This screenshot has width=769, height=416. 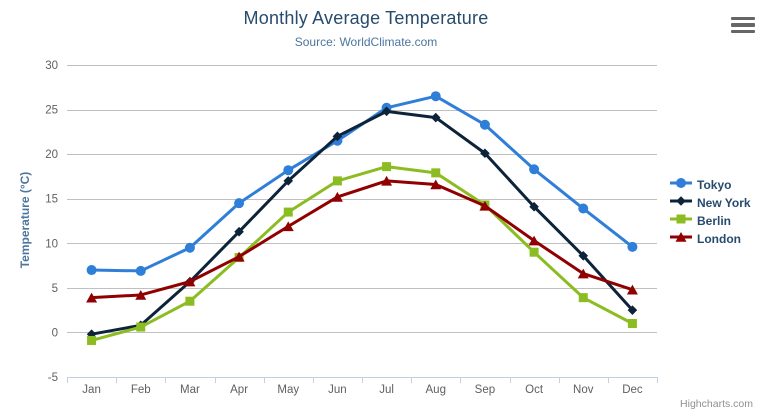 I want to click on y-axis-label: 0, so click(x=55, y=333).